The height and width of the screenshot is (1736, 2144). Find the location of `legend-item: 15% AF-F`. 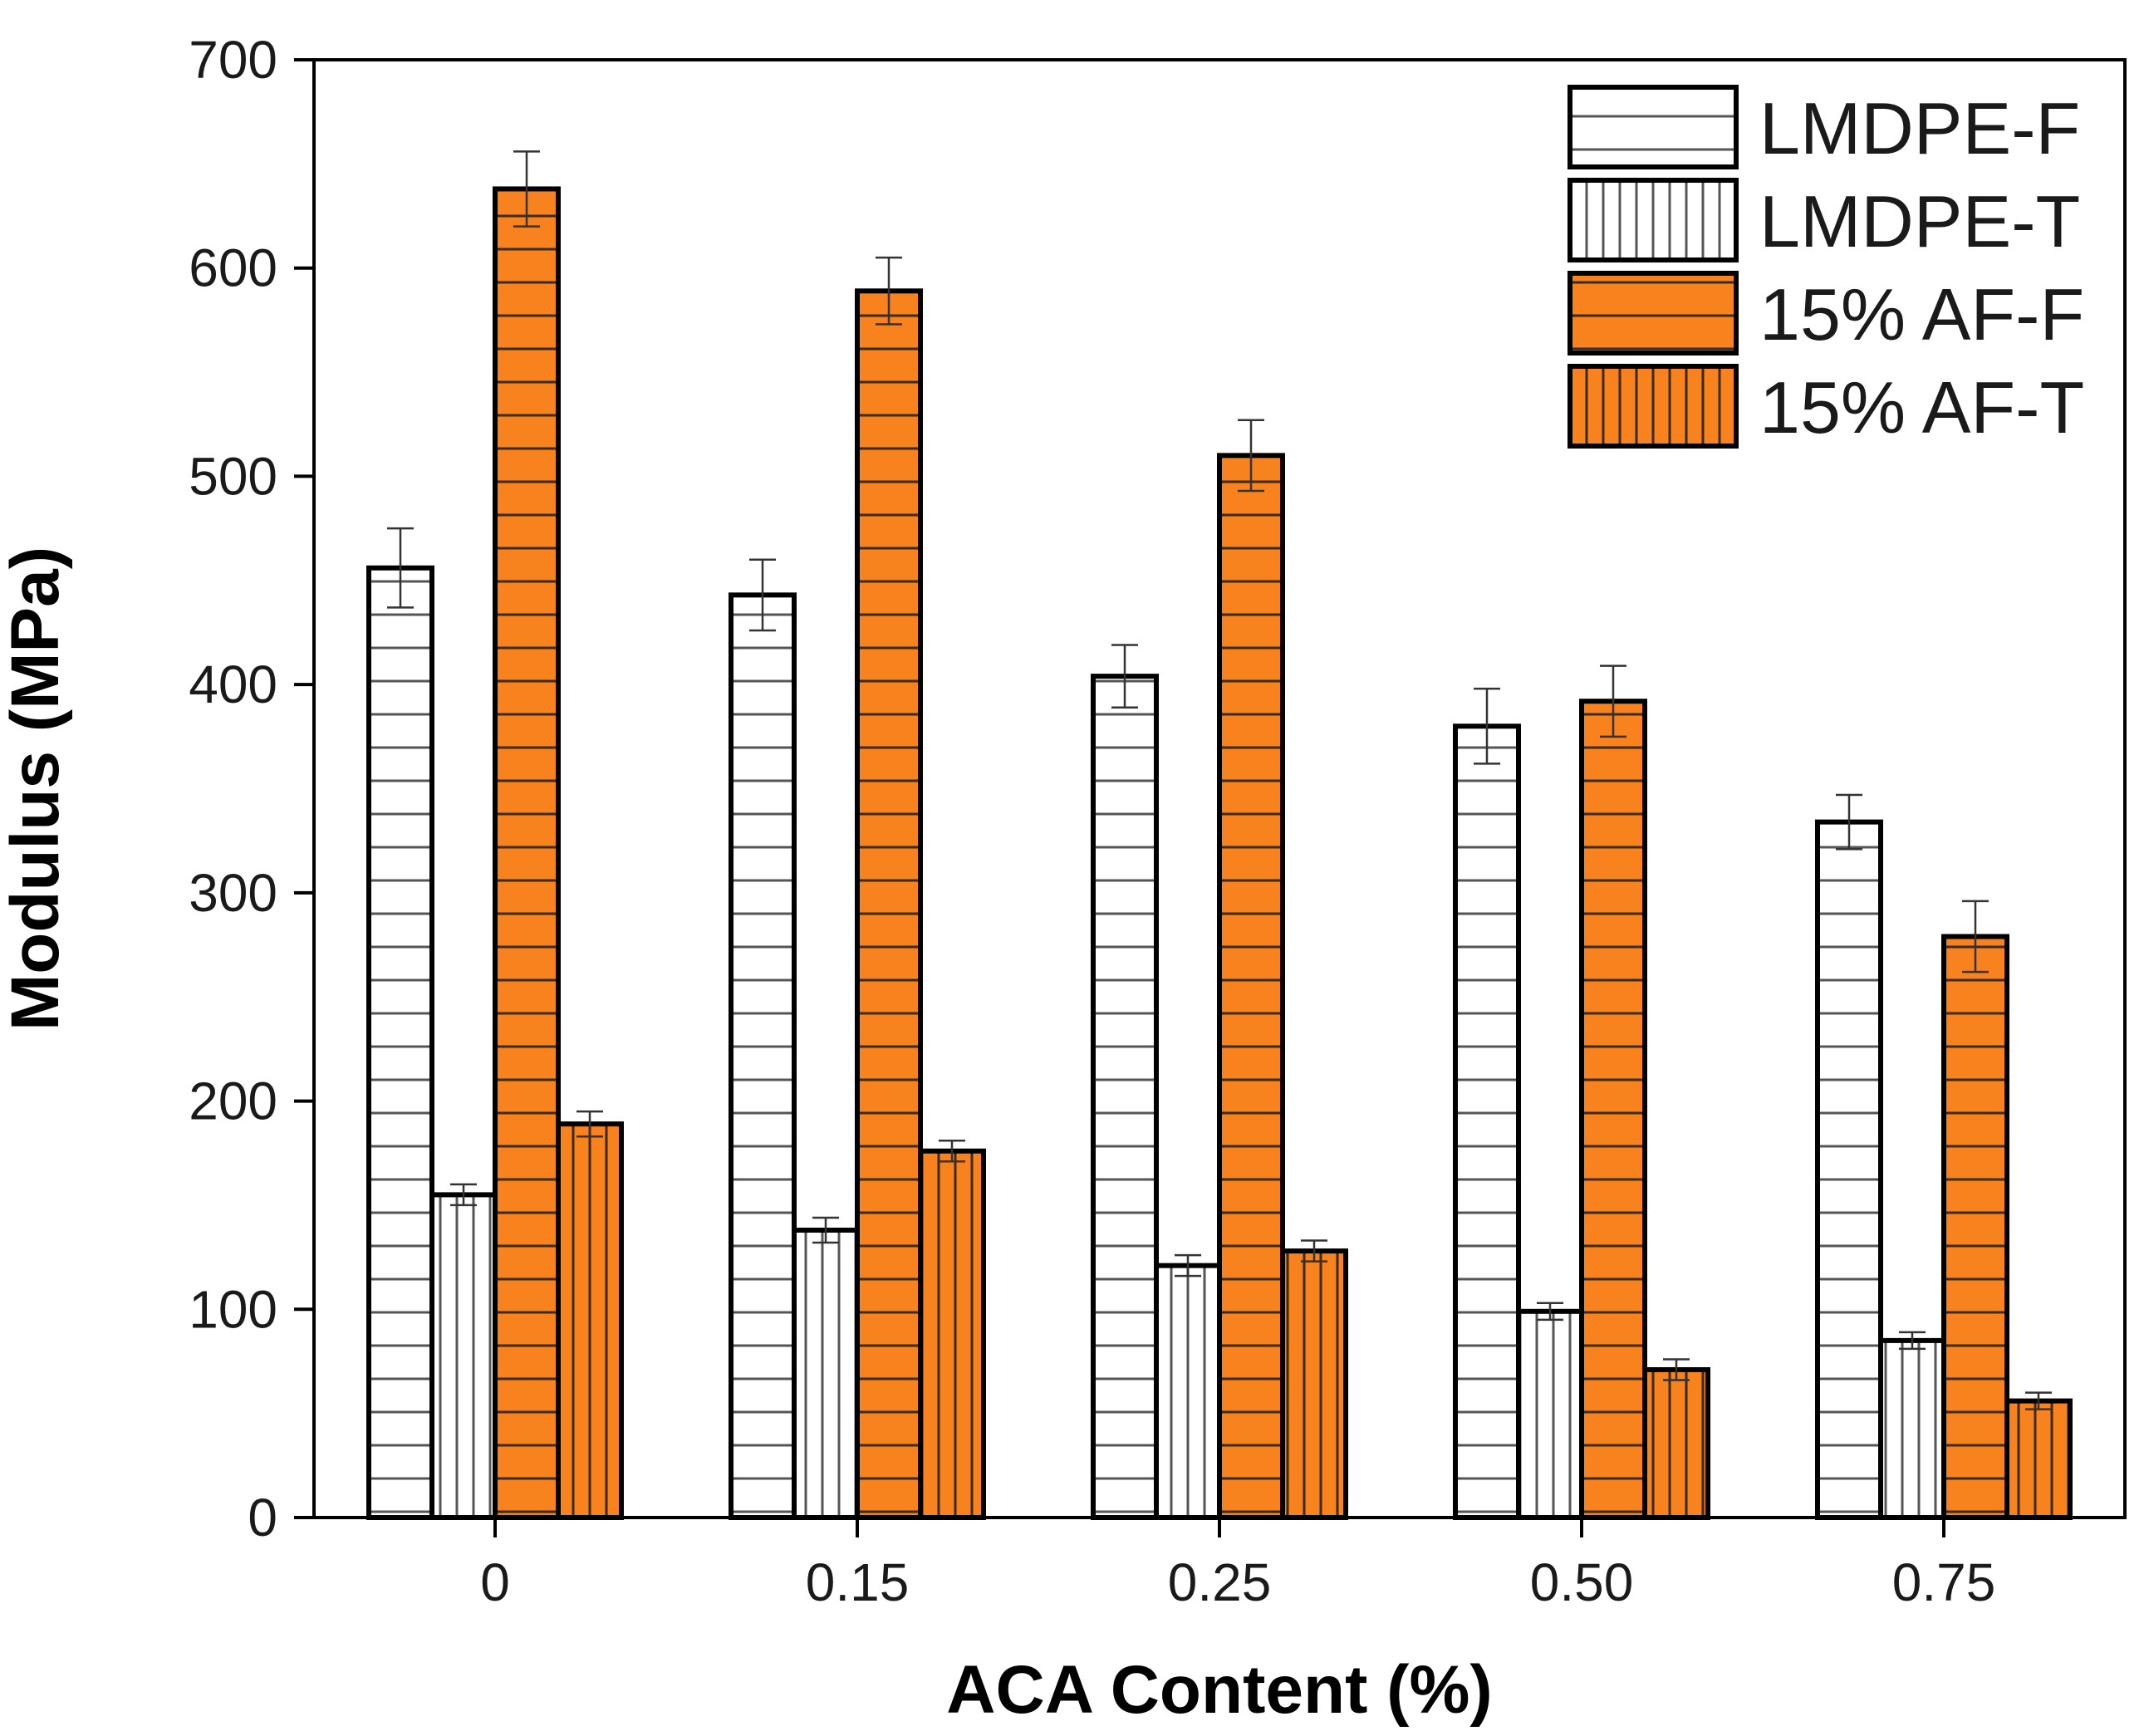

legend-item: 15% AF-F is located at coordinates (1826, 313).